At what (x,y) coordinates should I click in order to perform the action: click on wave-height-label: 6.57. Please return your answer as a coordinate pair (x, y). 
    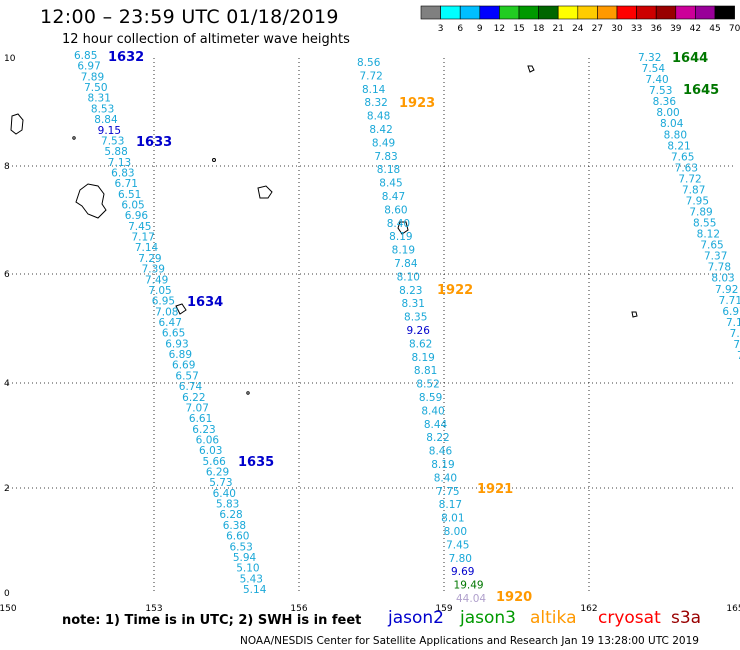
    Looking at the image, I should click on (186, 376).